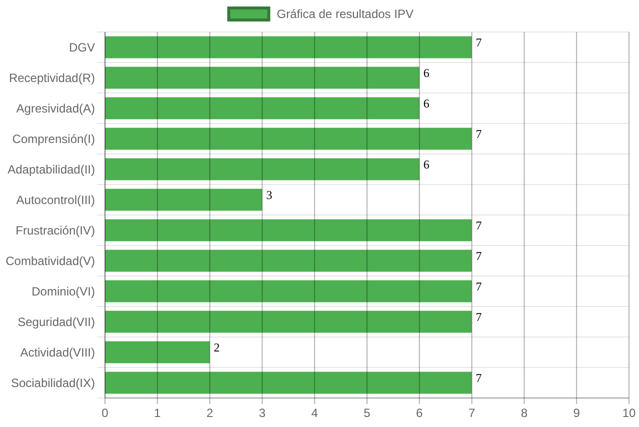  I want to click on x-tick-label: 6, so click(420, 413).